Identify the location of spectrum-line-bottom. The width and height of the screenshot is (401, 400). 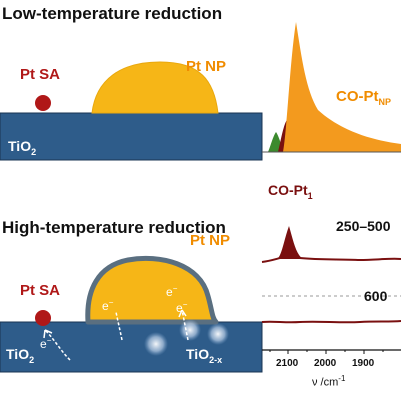
(331, 322).